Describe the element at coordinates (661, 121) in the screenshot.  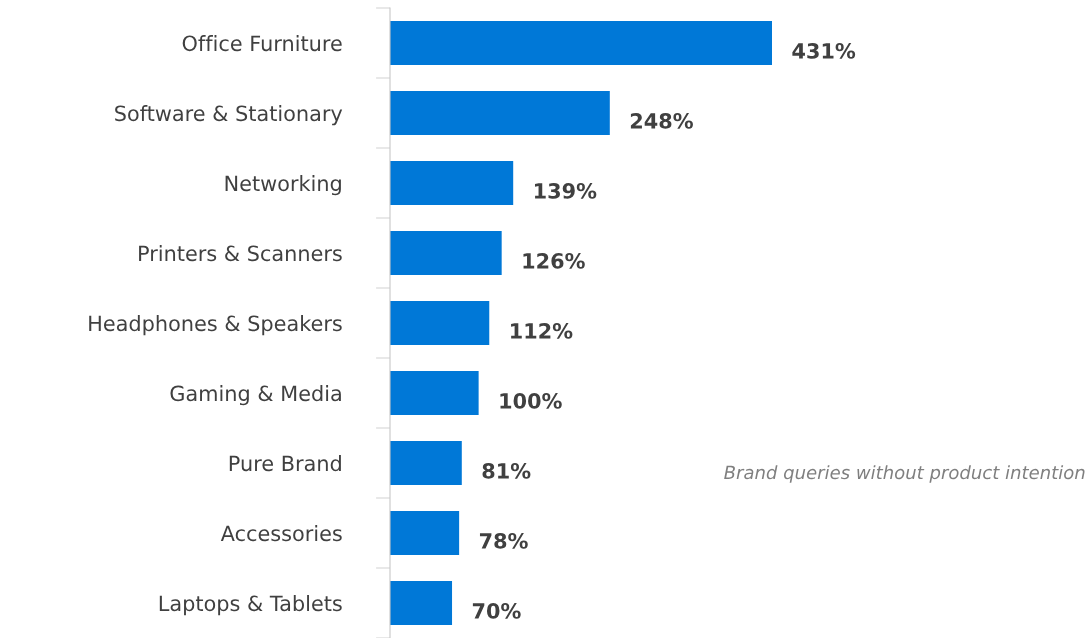
I see `data-label: 248%` at that location.